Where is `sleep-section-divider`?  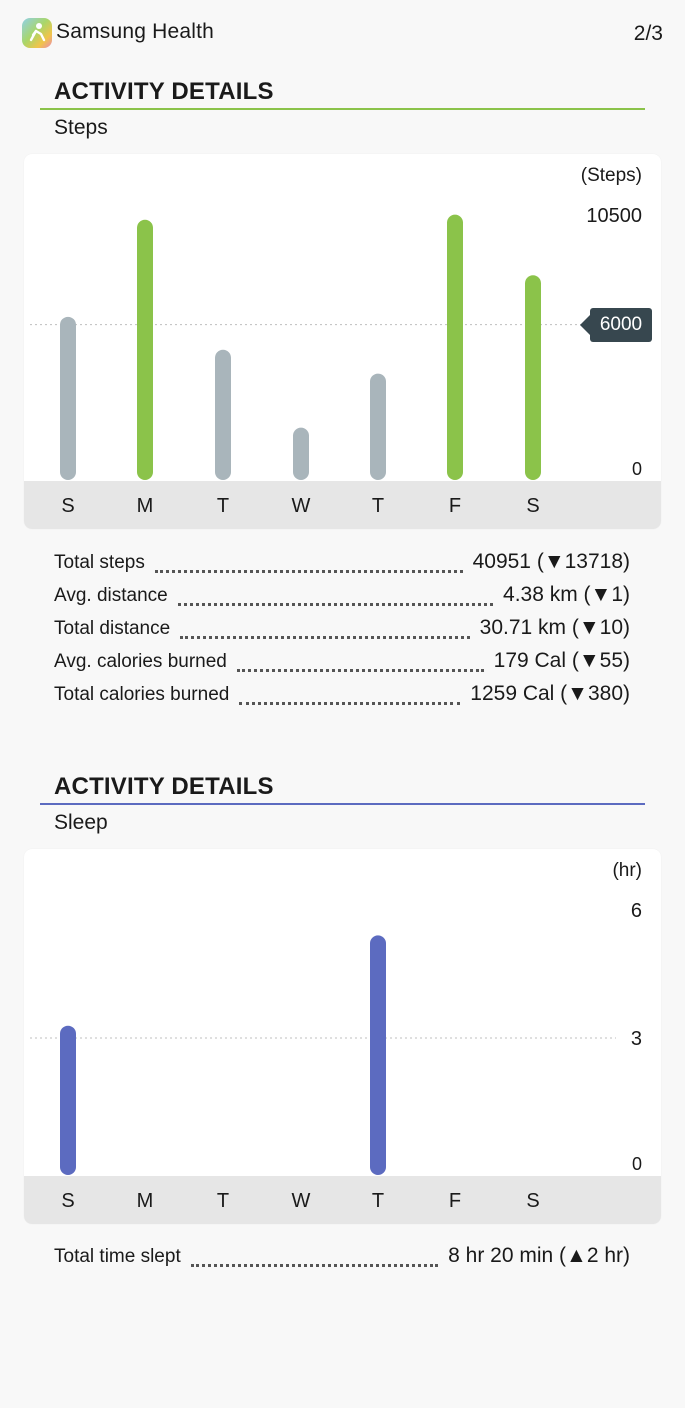 sleep-section-divider is located at coordinates (342, 804).